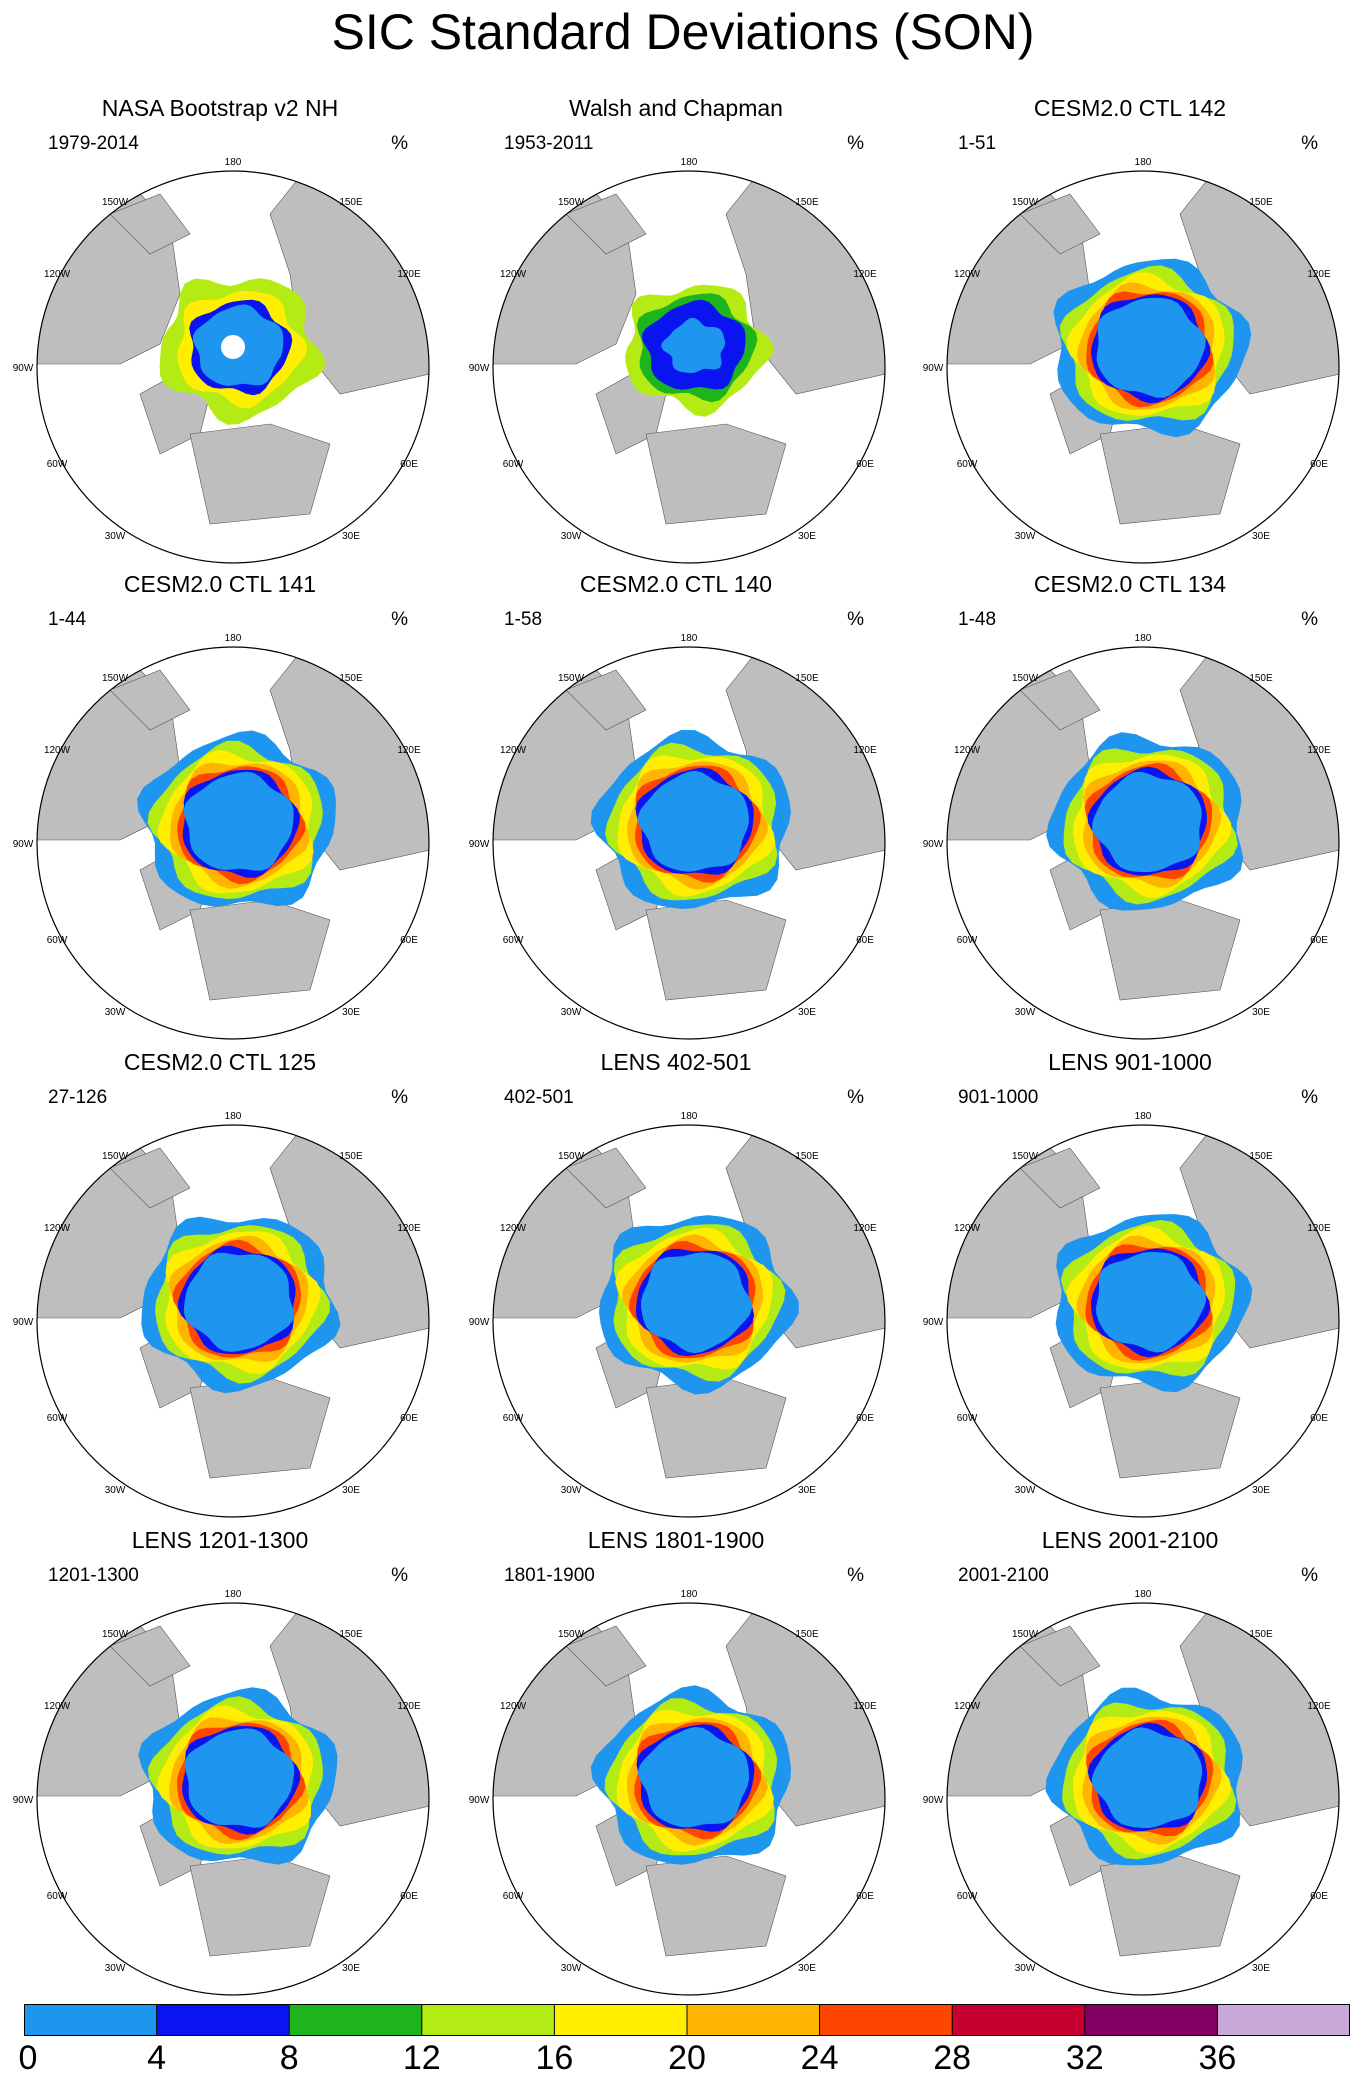  What do you see at coordinates (683, 2059) in the screenshot?
I see `colorbar-labels: 0 4 8 12 16 20 24 28 32 36` at bounding box center [683, 2059].